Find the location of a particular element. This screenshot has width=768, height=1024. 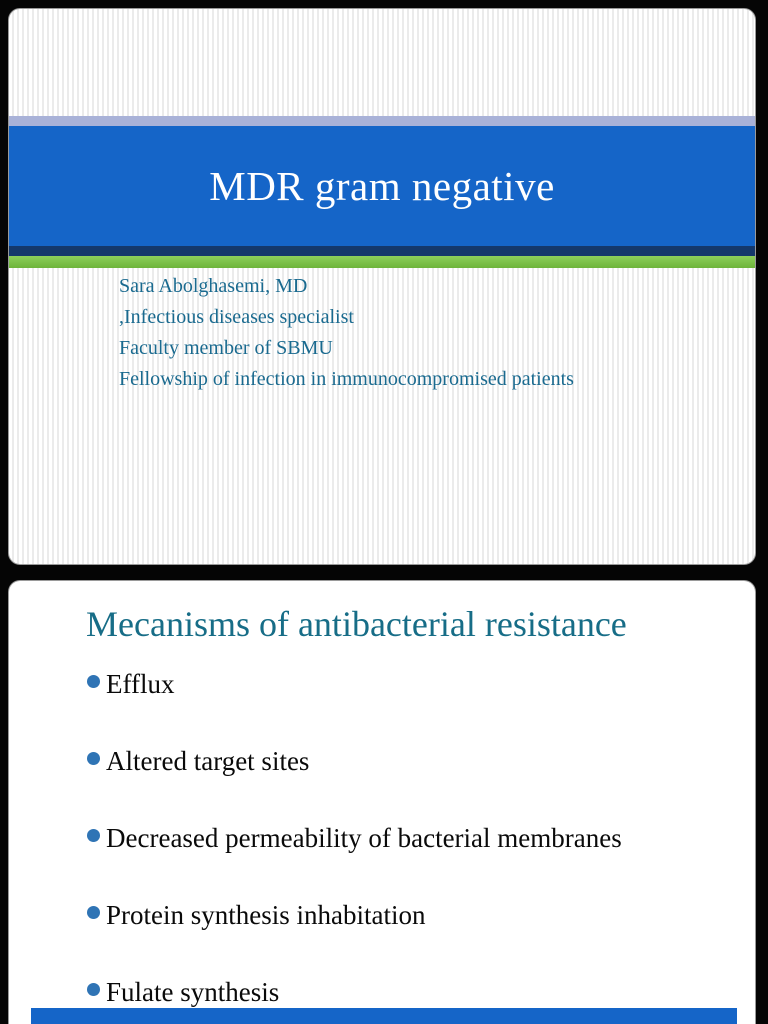

bullet-text: Altered target sites is located at coordinates (208, 761).